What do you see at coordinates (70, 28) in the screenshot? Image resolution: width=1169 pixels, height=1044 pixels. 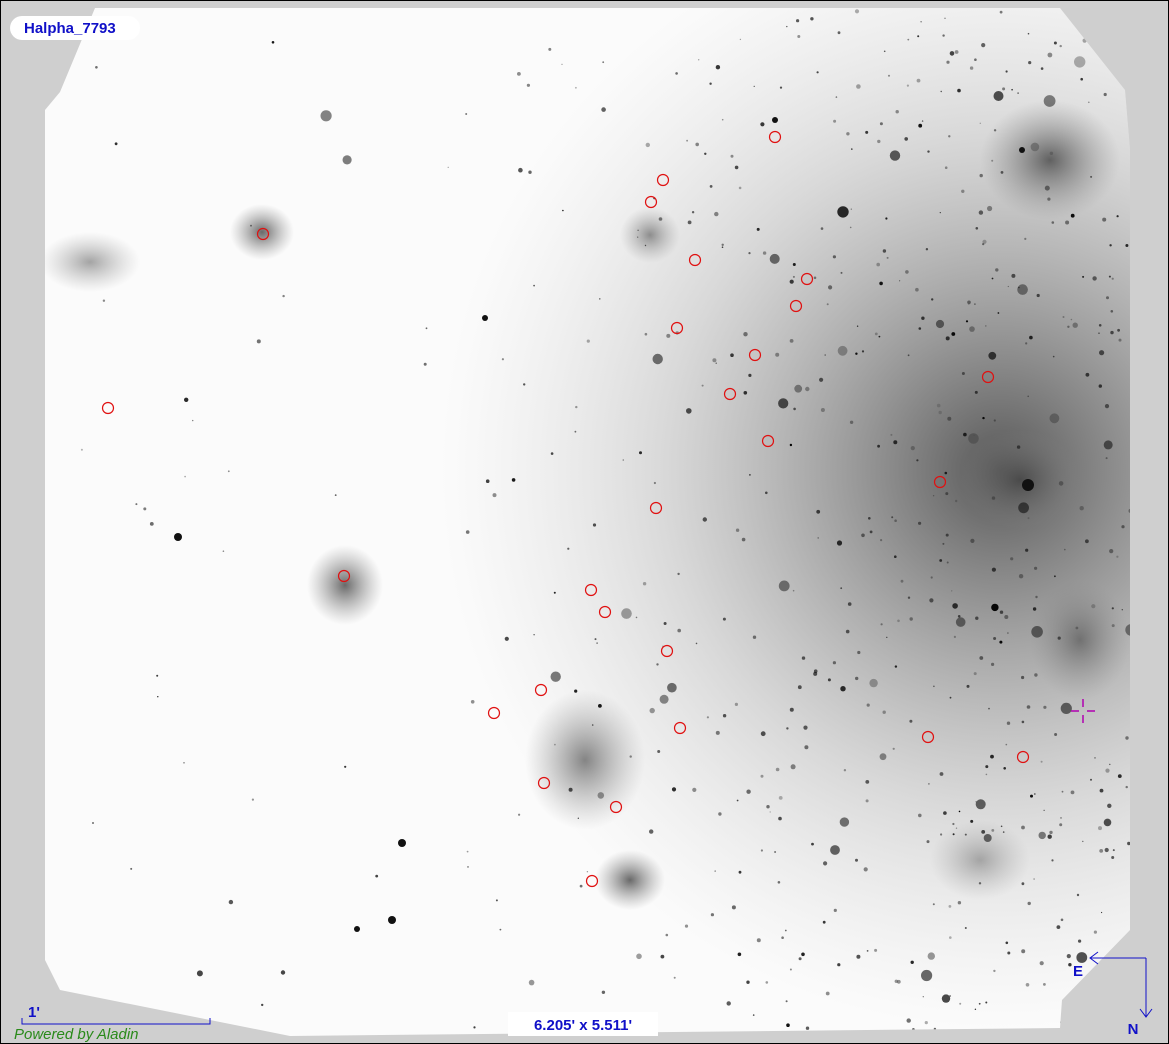 I see `survey-title: Halpha_7793` at bounding box center [70, 28].